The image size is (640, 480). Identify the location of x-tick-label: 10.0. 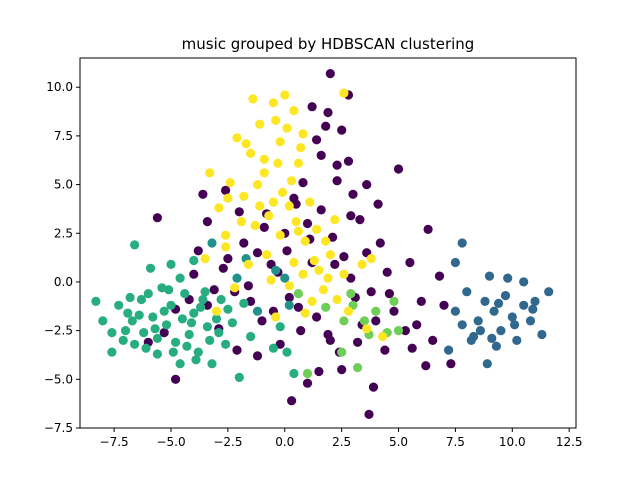
(512, 442).